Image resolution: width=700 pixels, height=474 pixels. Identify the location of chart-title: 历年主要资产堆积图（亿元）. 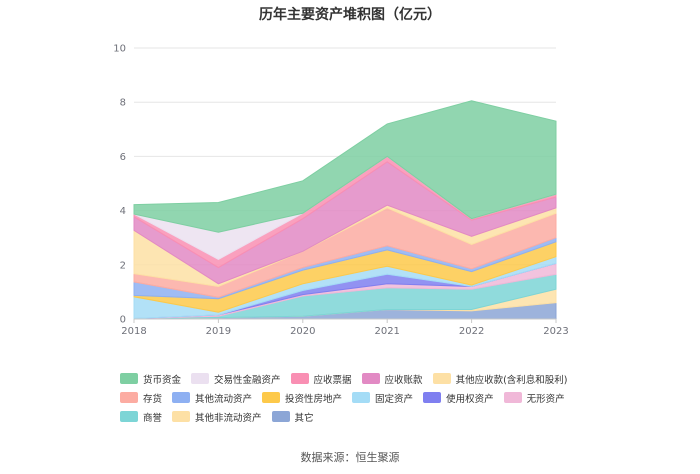
(350, 15).